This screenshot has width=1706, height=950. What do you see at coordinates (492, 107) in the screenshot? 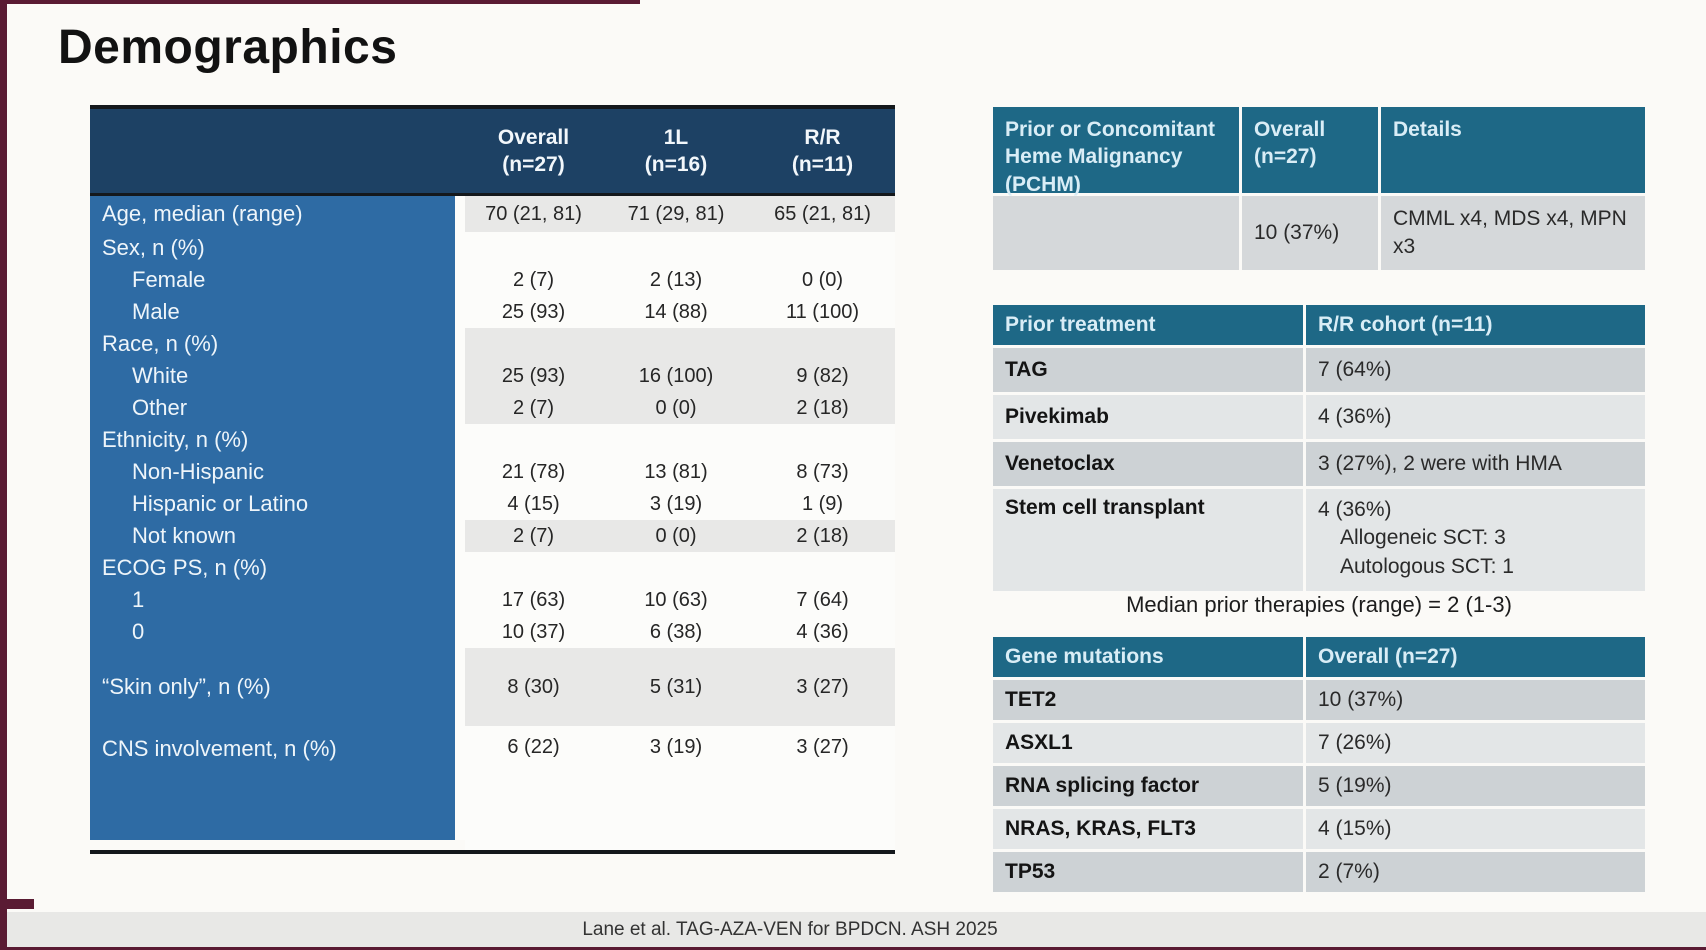
I see `table-top-border` at bounding box center [492, 107].